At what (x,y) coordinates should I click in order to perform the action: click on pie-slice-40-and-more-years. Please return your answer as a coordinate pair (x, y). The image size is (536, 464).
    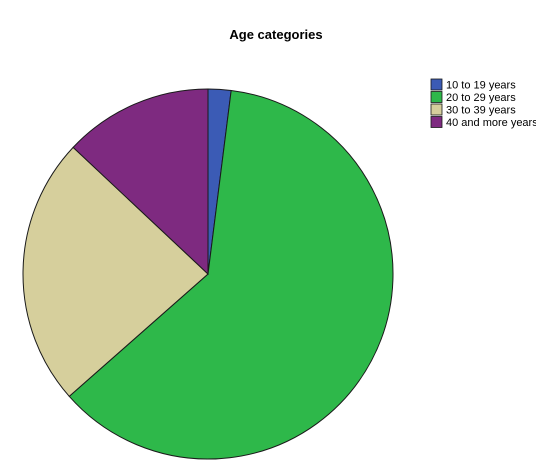
    Looking at the image, I should click on (140, 182).